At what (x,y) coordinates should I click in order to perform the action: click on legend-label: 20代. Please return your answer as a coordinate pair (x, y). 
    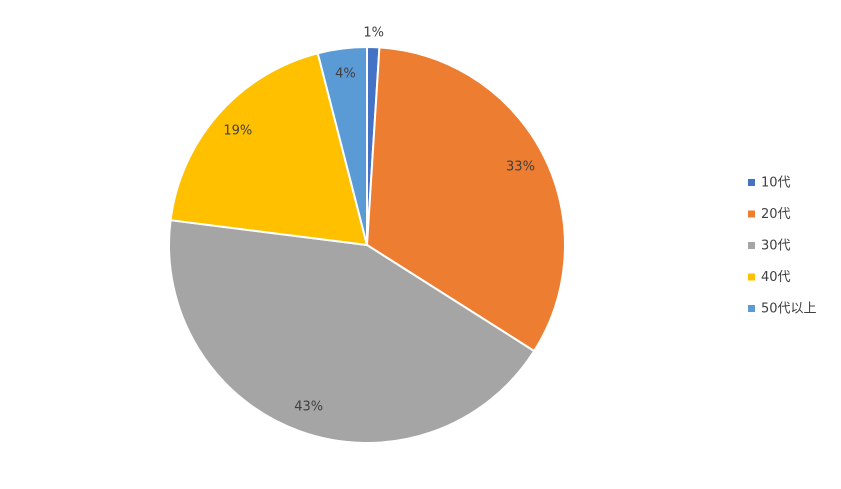
    Looking at the image, I should click on (776, 214).